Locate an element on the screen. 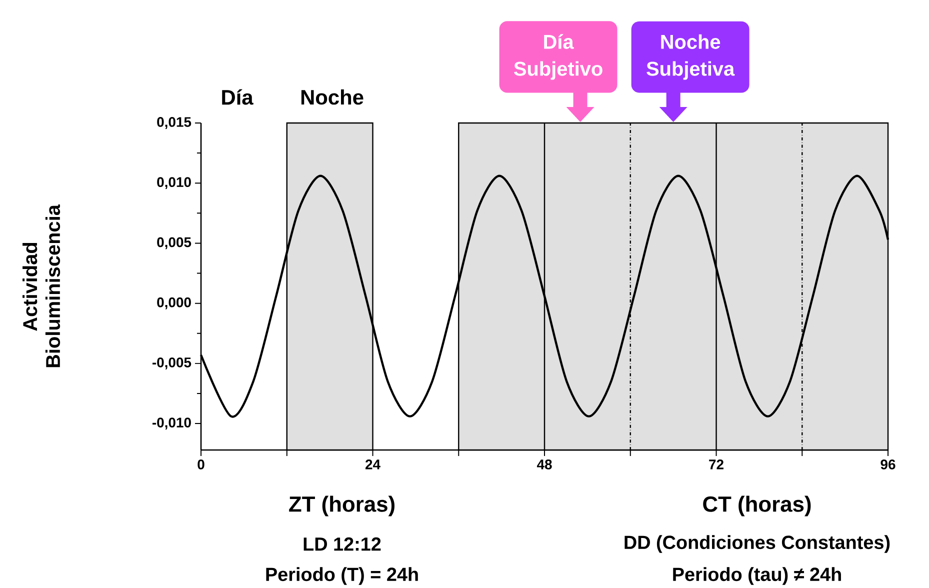  text: Periodo (T) = 24h is located at coordinates (342, 576).